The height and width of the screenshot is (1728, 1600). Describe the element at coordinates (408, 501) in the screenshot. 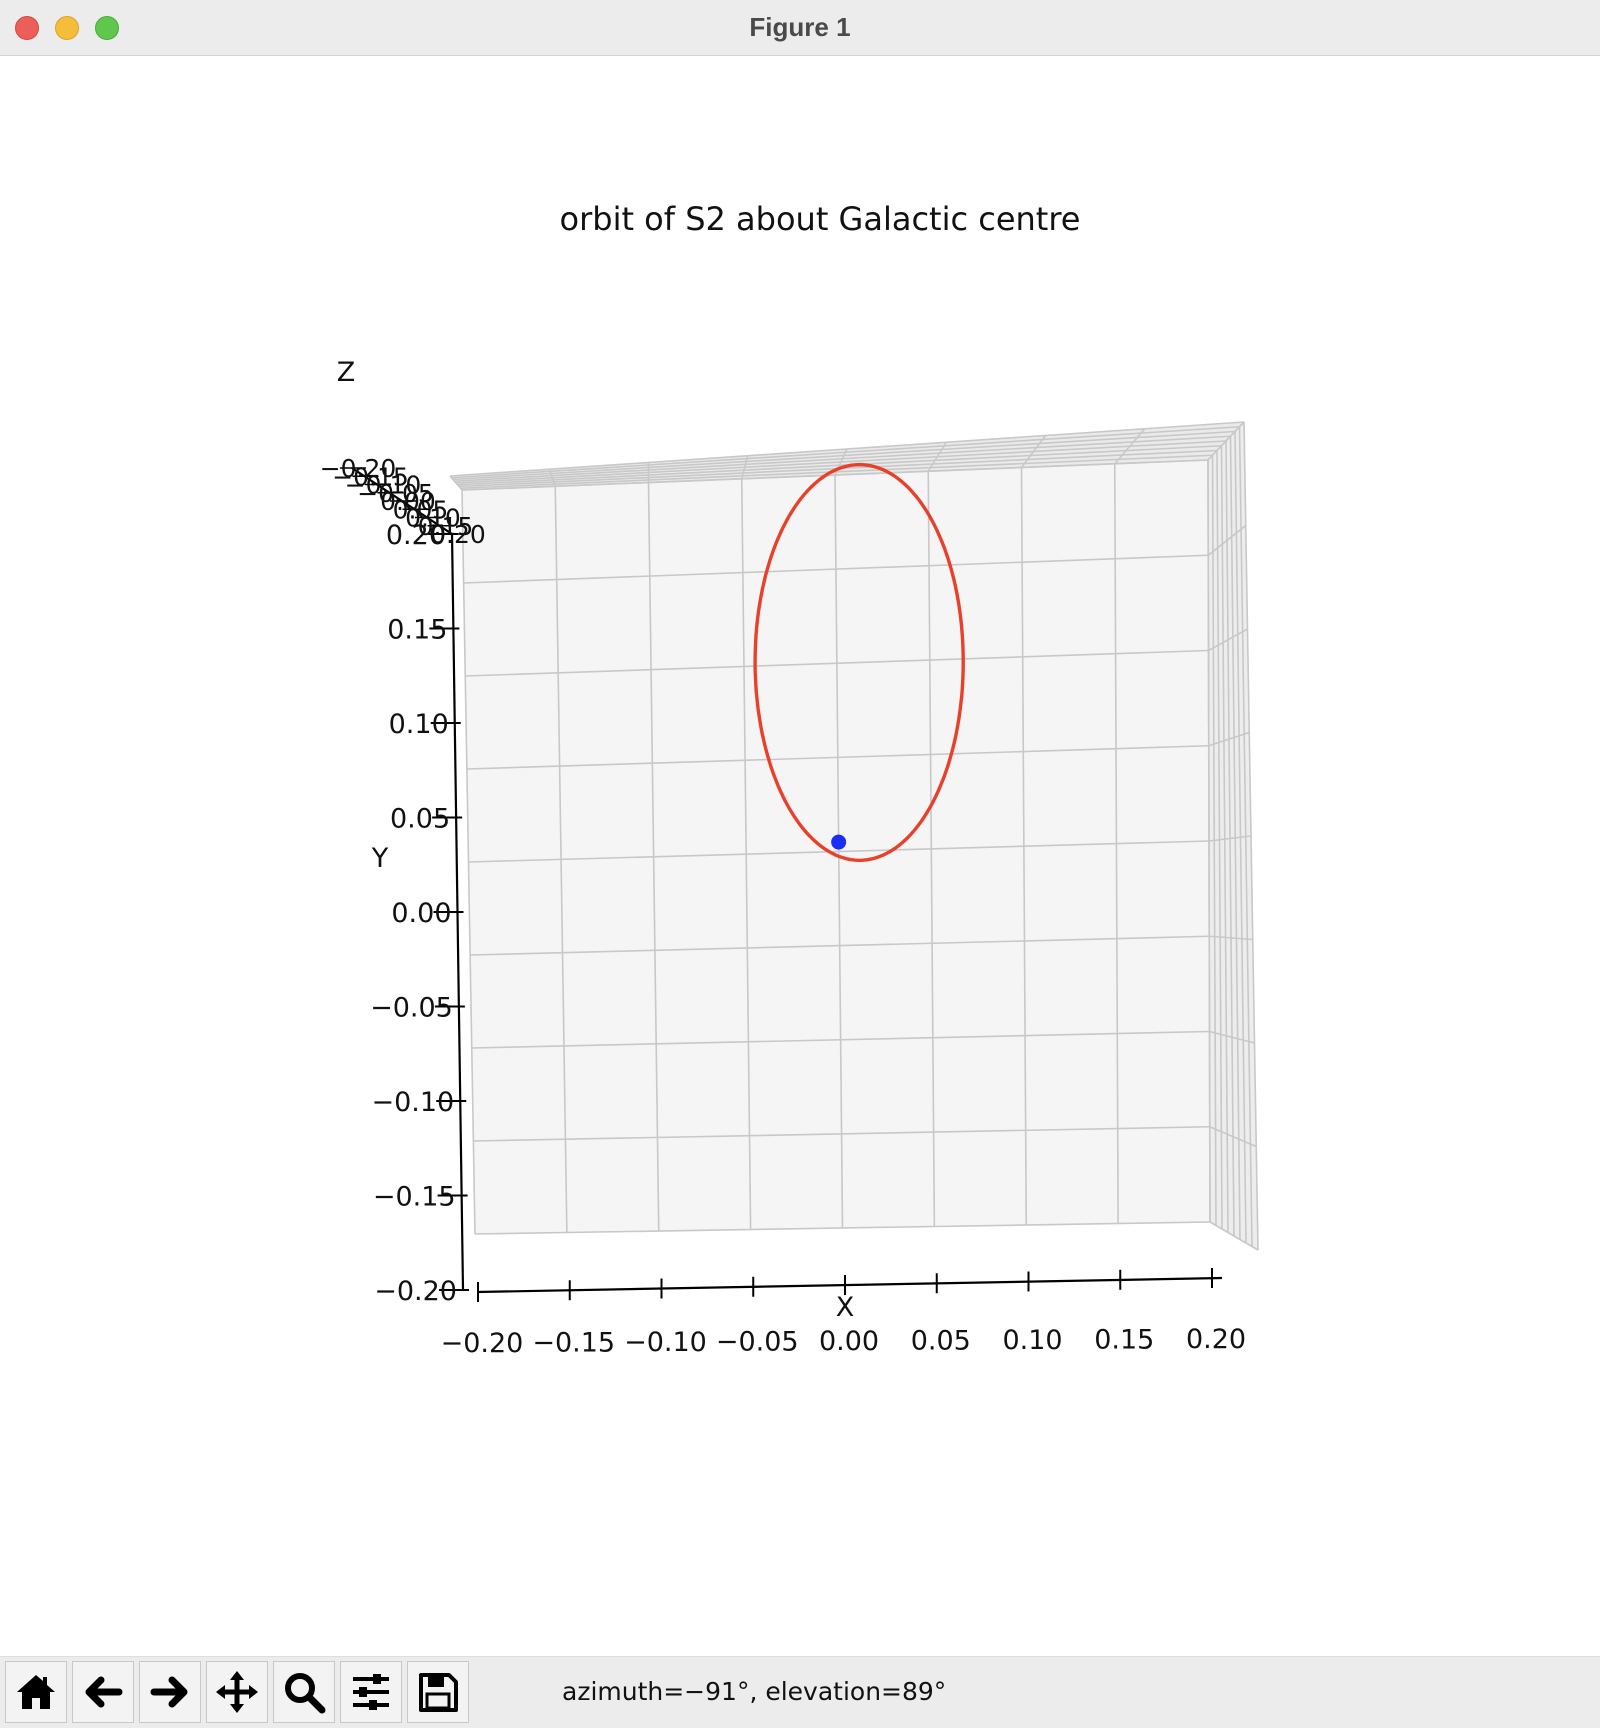

I see `z-tick-label-4: 0.00` at that location.